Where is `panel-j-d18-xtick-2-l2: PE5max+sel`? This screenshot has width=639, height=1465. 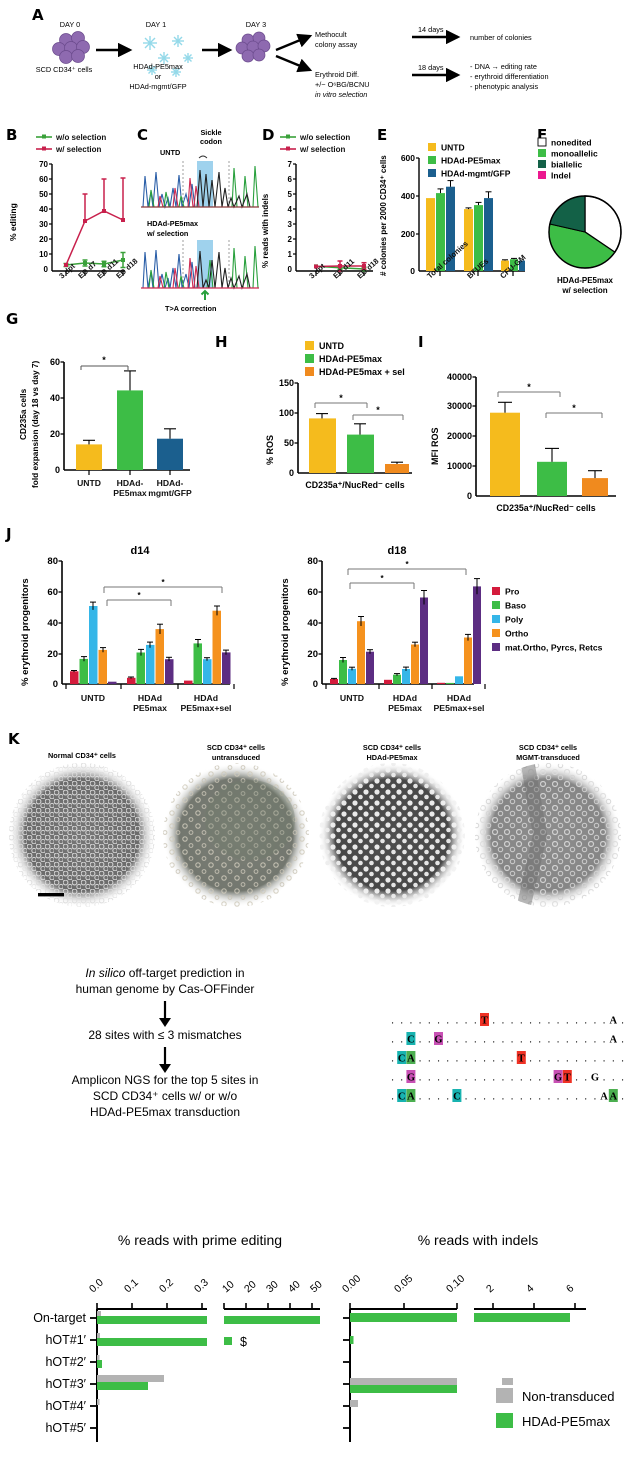 panel-j-d18-xtick-2-l2: PE5max+sel is located at coordinates (459, 708).